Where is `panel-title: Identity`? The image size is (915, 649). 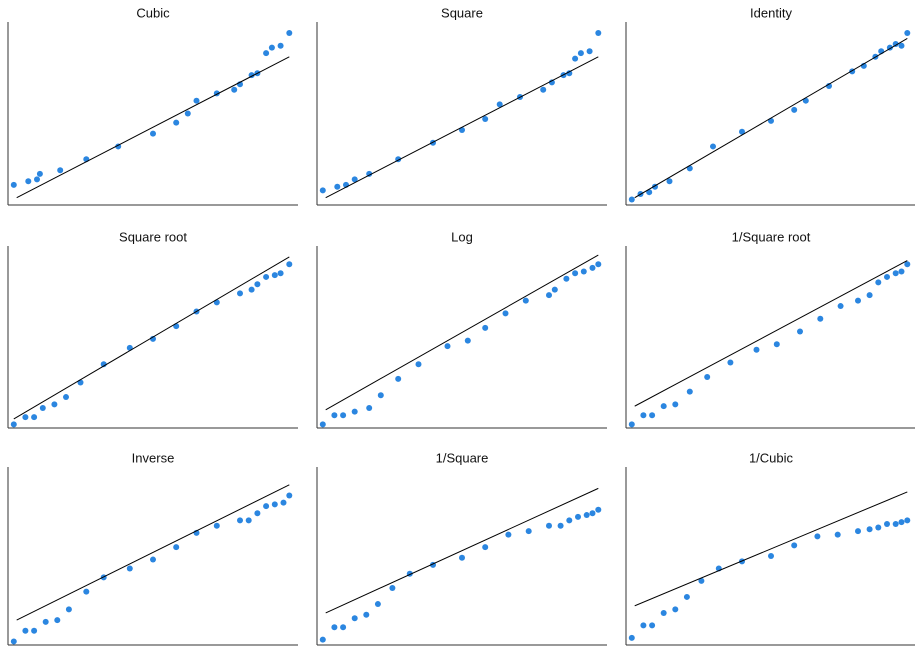
panel-title: Identity is located at coordinates (771, 12).